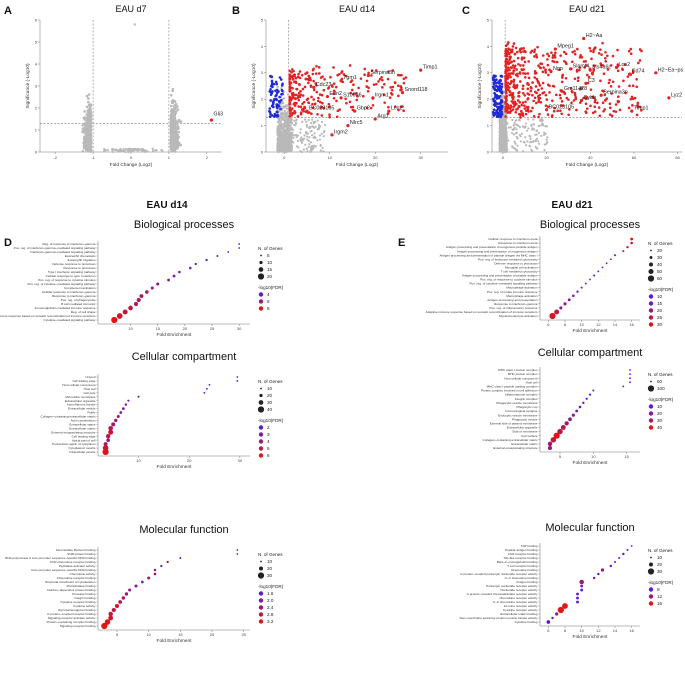 The image size is (685, 685). Describe the element at coordinates (560, 456) in the screenshot. I see `x-tick-label: 5` at that location.